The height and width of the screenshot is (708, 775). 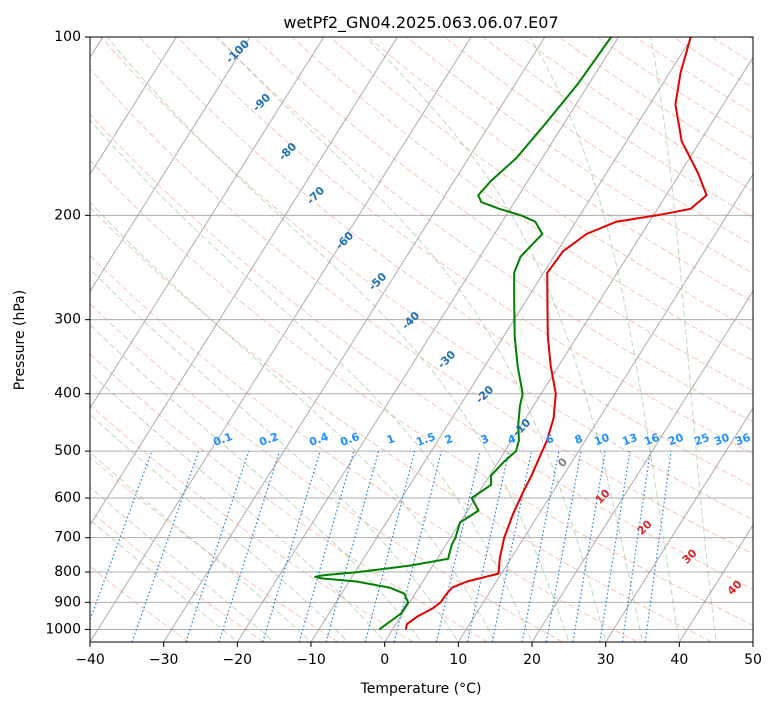 I want to click on mixing-ratio-label: 0.4, so click(x=318, y=439).